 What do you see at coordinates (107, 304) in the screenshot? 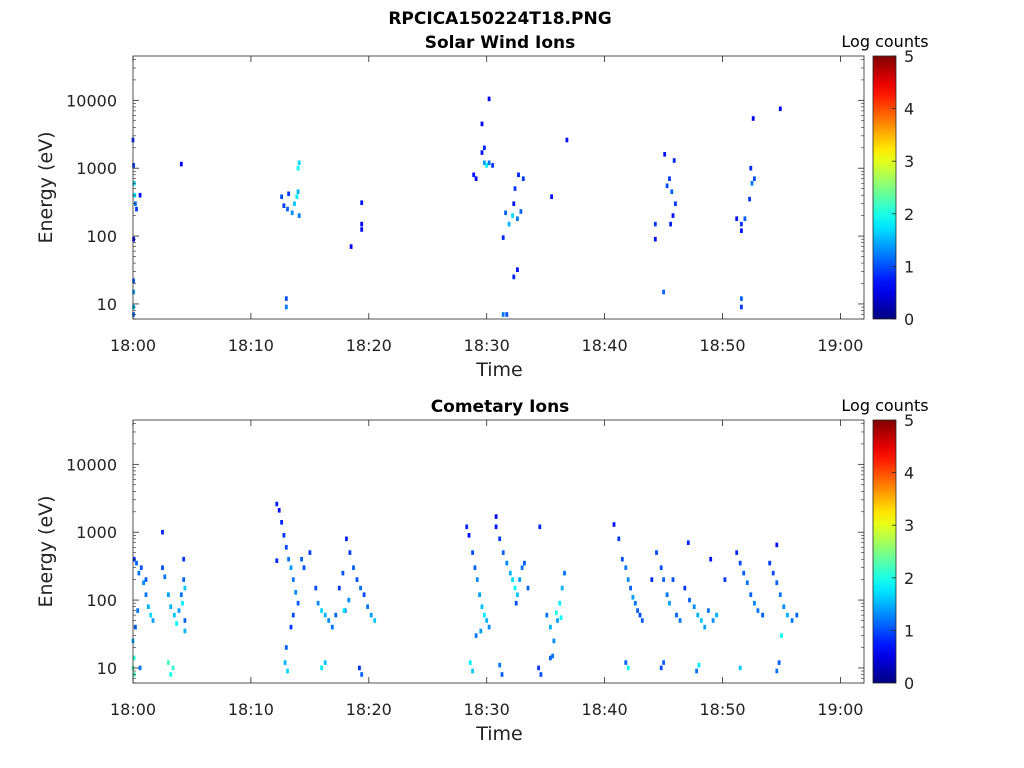
I see `y-tick-label: 10` at bounding box center [107, 304].